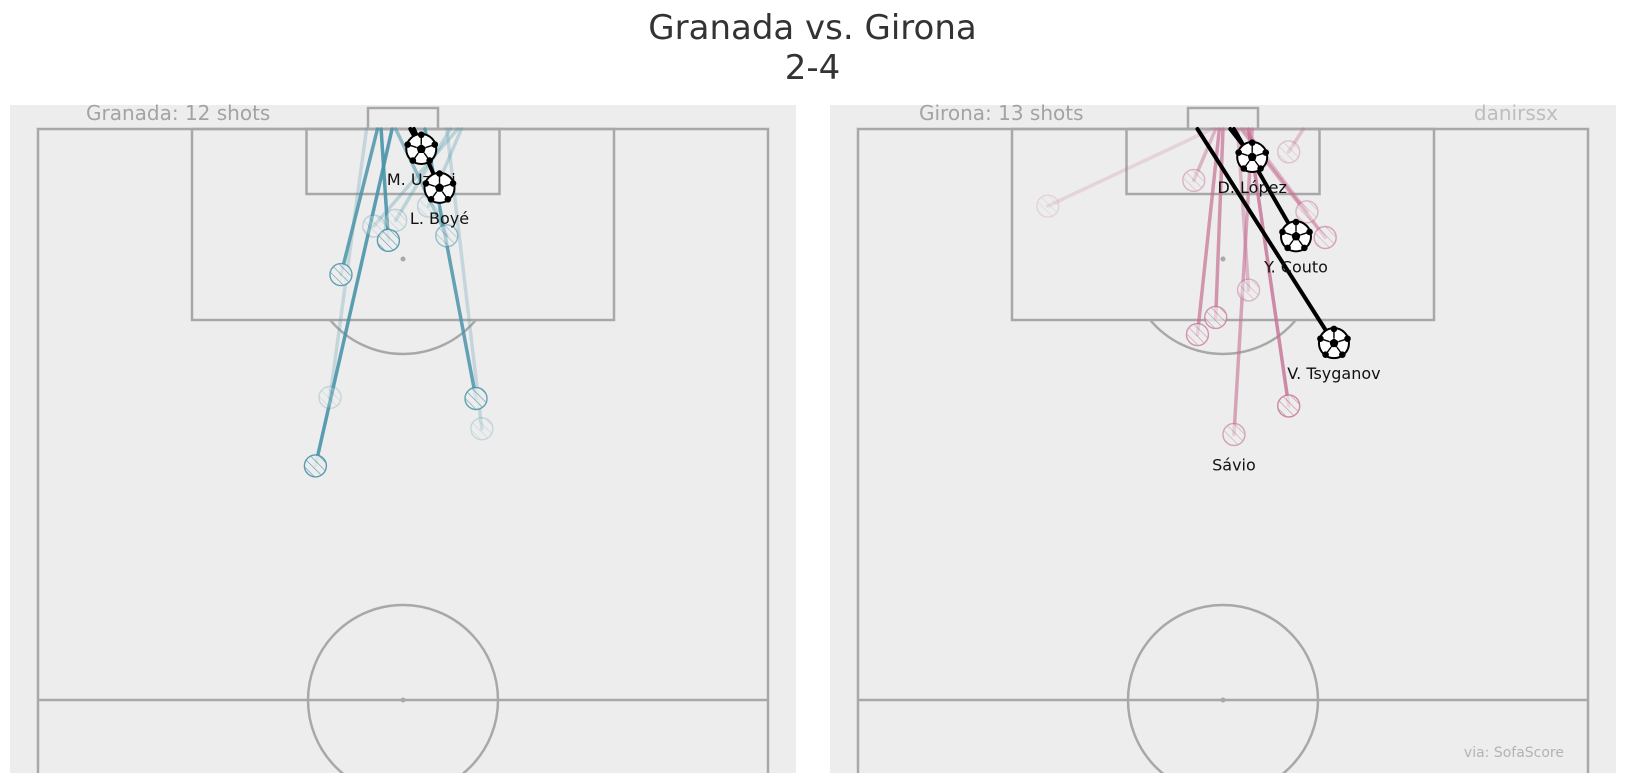 The width and height of the screenshot is (1625, 779). I want to click on shots-label-girona: Girona: 13 shots, so click(1001, 113).